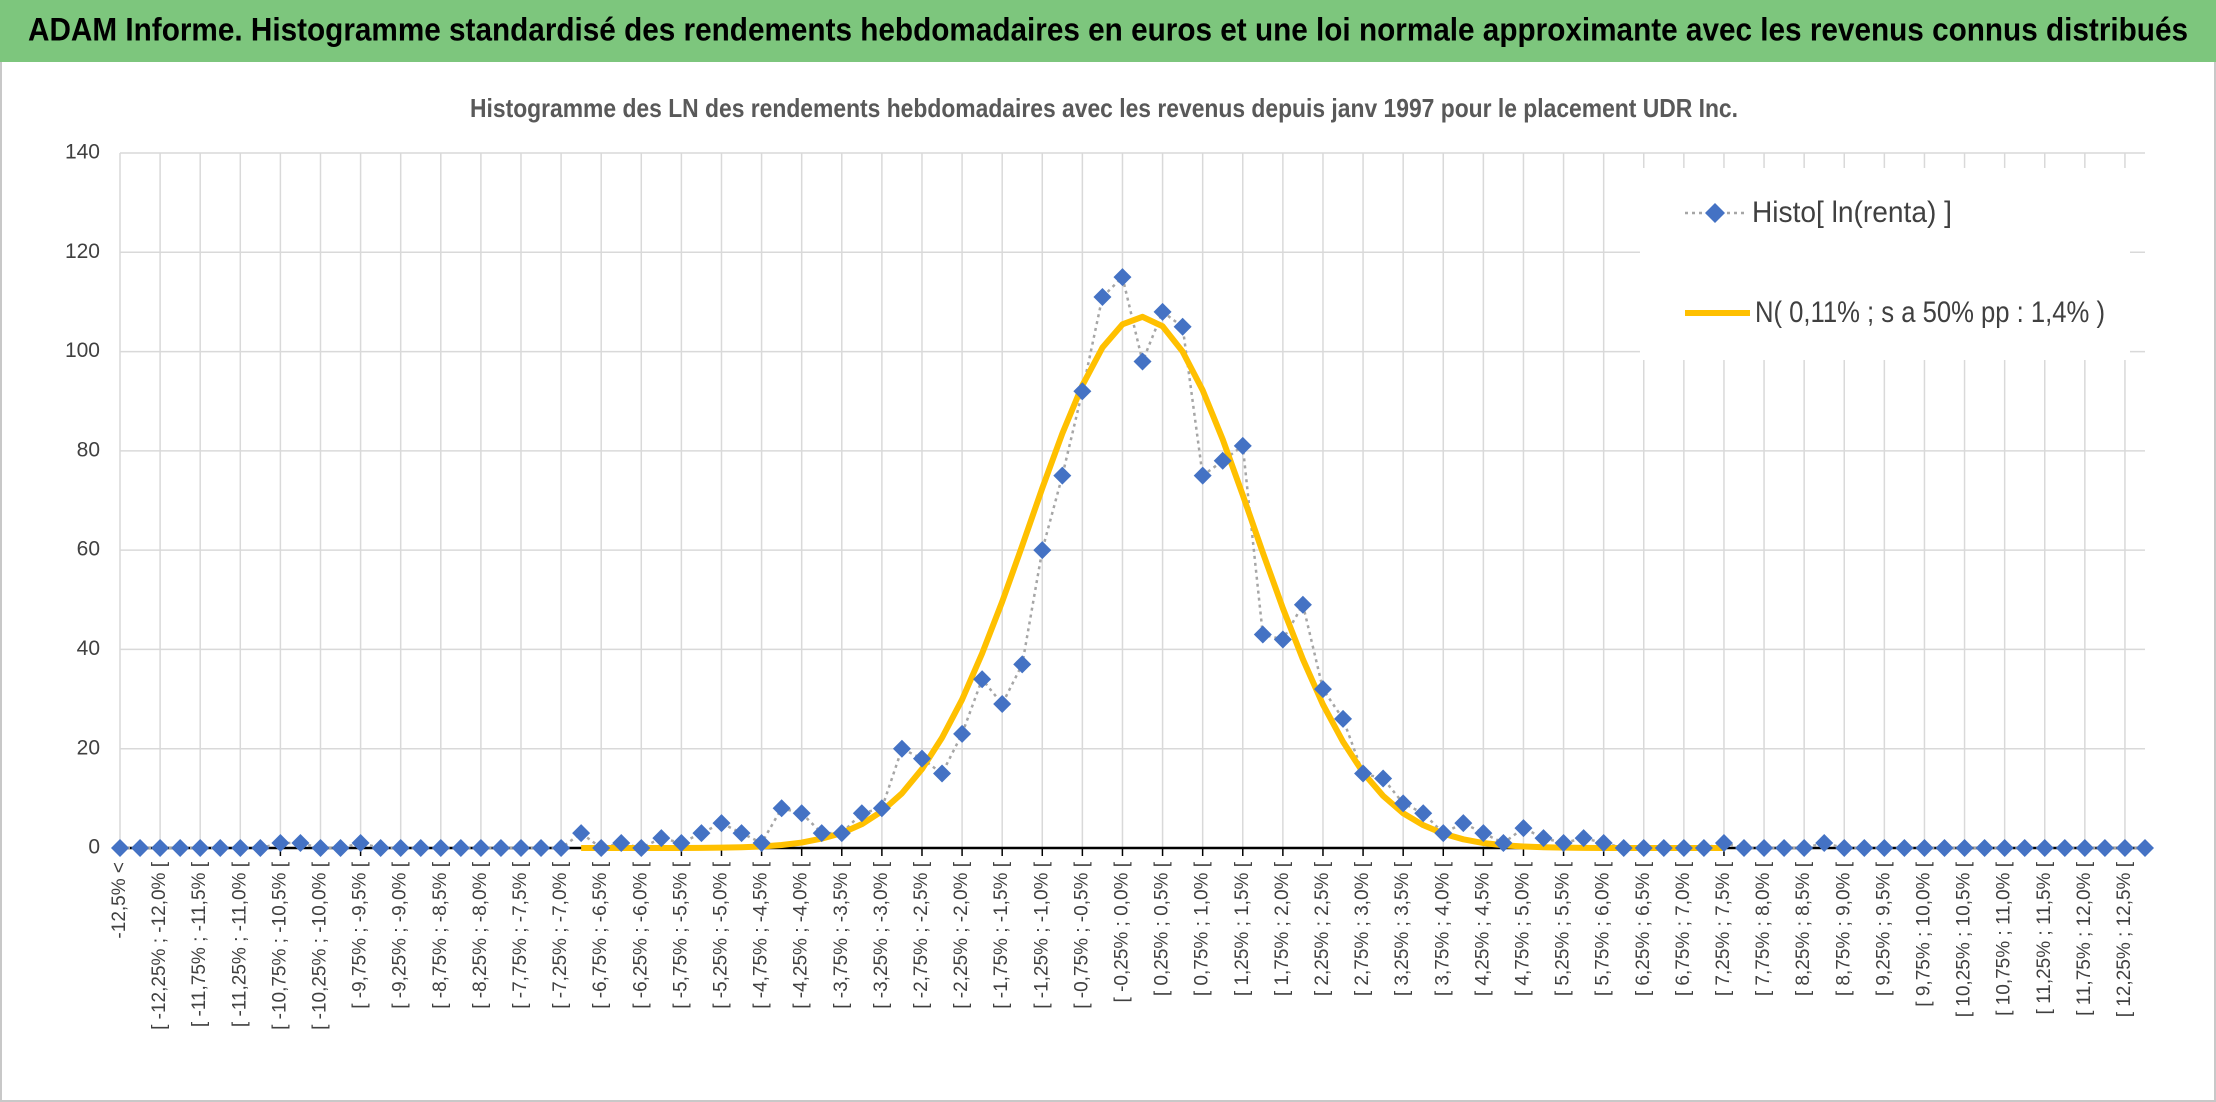  Describe the element at coordinates (761, 935) in the screenshot. I see `x-tick-label: [ -4,75% ; -4,5% [` at that location.